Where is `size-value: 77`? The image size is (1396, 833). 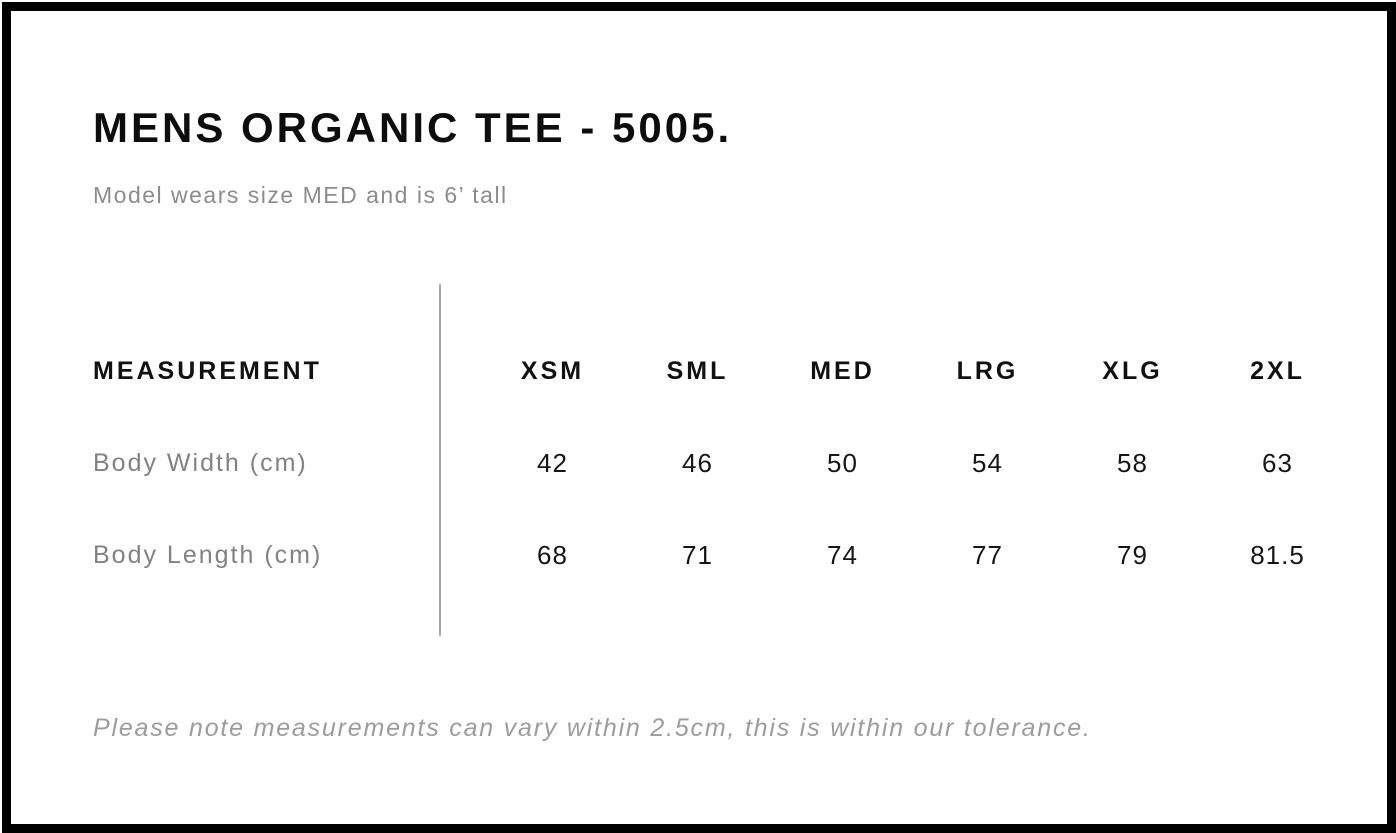 size-value: 77 is located at coordinates (987, 554).